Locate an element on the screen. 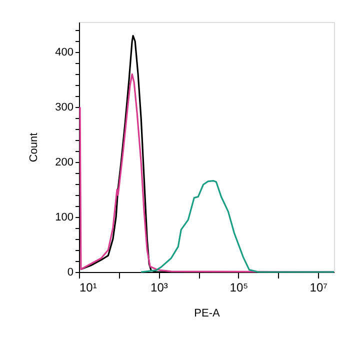 The height and width of the screenshot is (348, 355). x-tick-label: 10³ is located at coordinates (159, 287).